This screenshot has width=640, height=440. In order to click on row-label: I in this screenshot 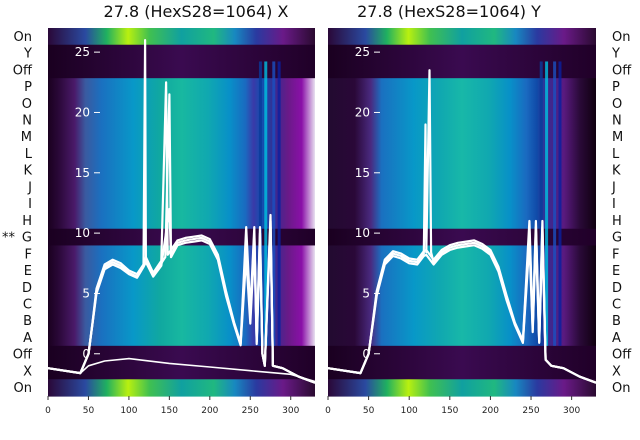, I will do `click(614, 204)`.